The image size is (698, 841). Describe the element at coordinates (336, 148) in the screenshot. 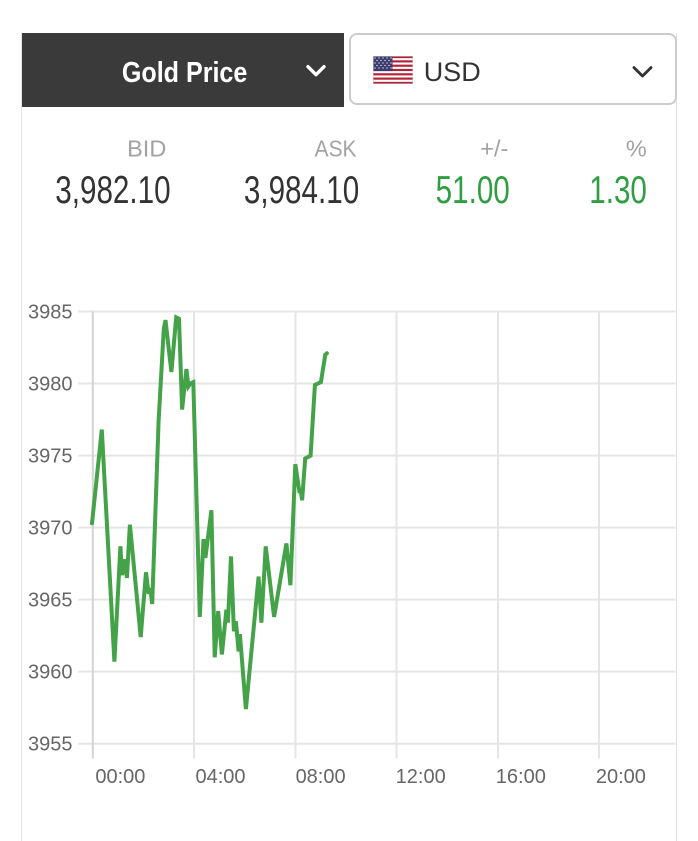

I see `svg-text: ASK` at that location.